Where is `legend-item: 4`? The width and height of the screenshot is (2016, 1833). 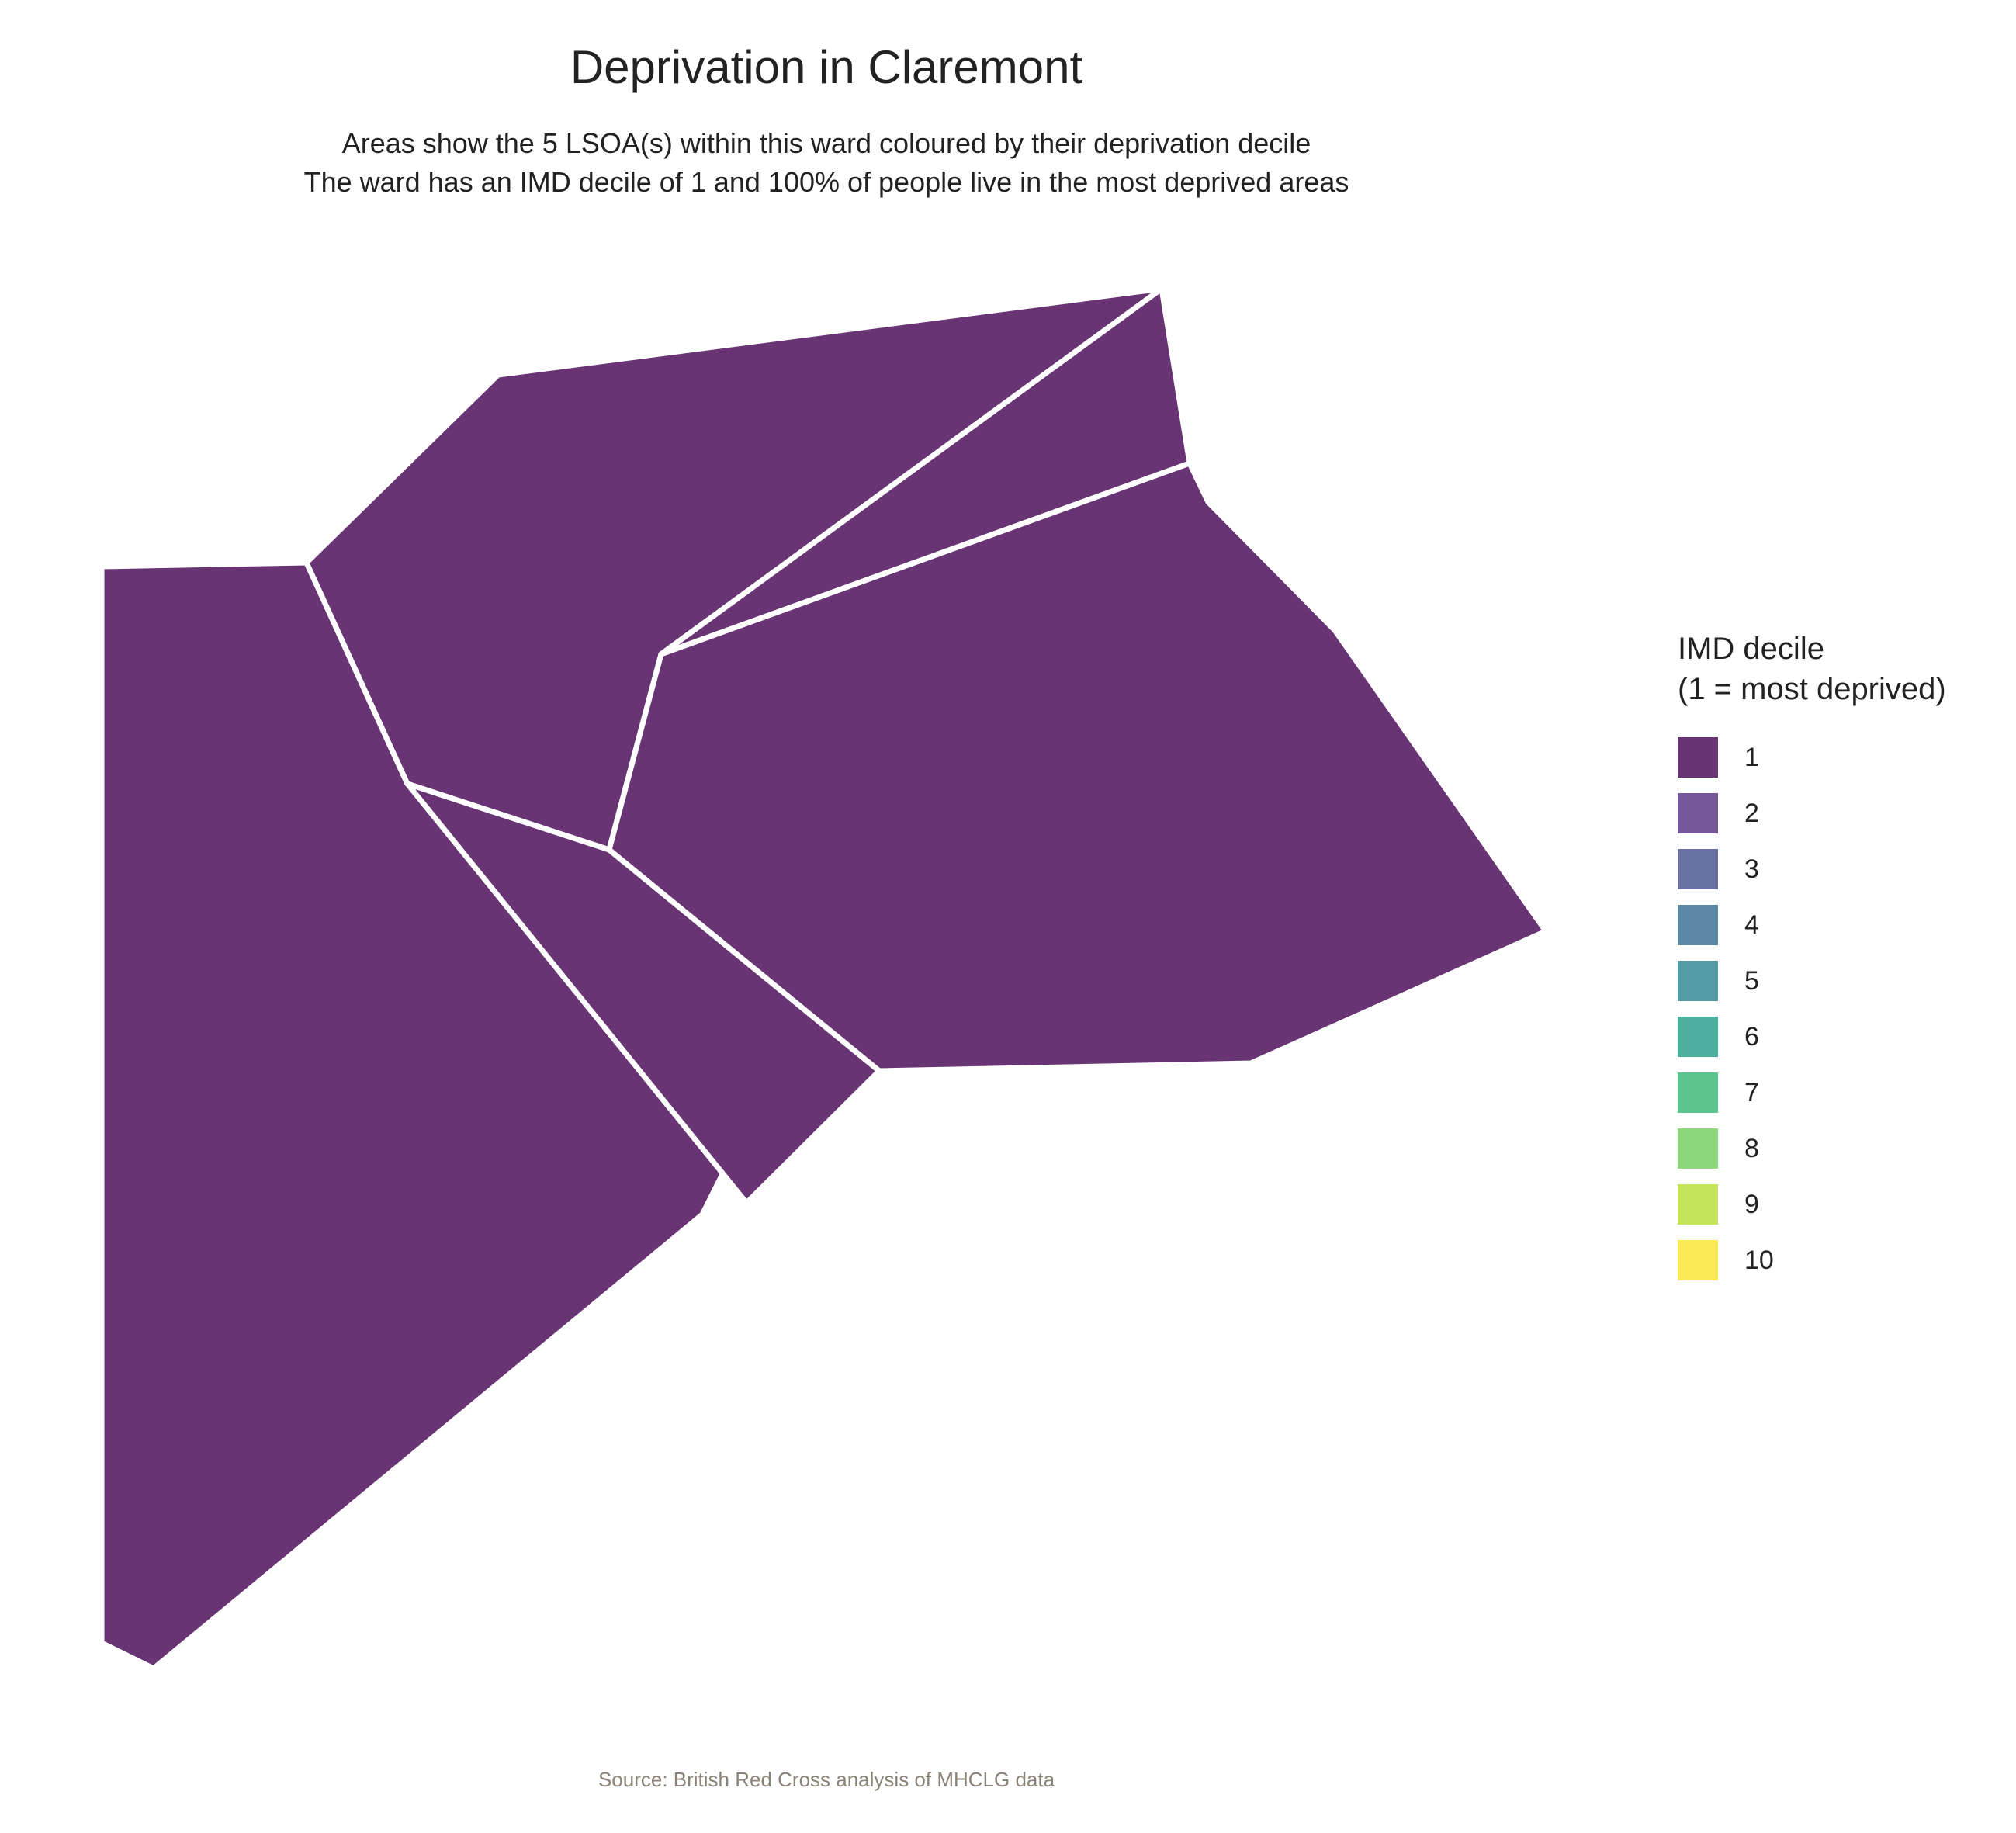
legend-item: 4 is located at coordinates (1812, 925).